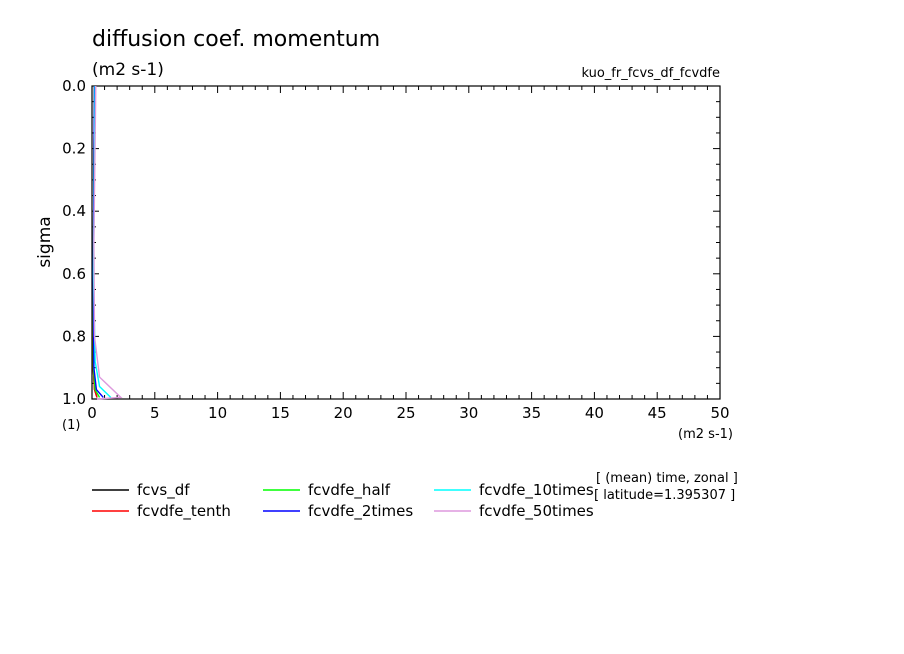 The height and width of the screenshot is (654, 904). What do you see at coordinates (343, 413) in the screenshot?
I see `x-tick-label: 20` at bounding box center [343, 413].